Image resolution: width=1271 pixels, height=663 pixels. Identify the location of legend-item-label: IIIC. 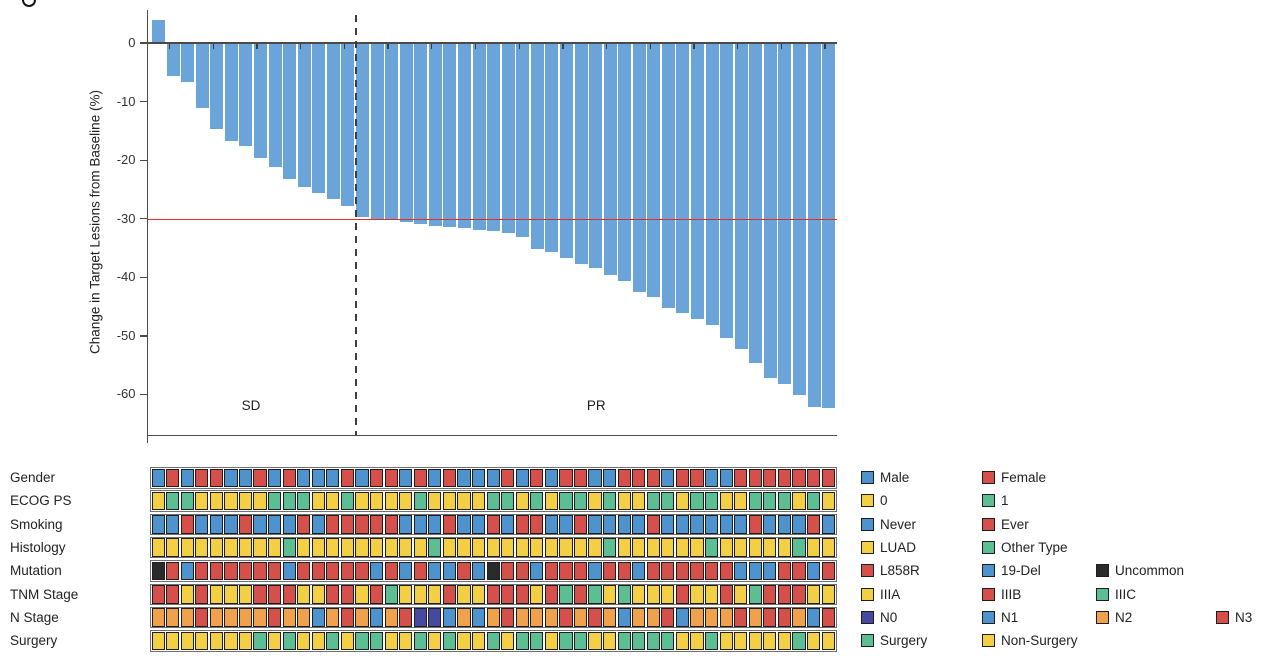
(1126, 594).